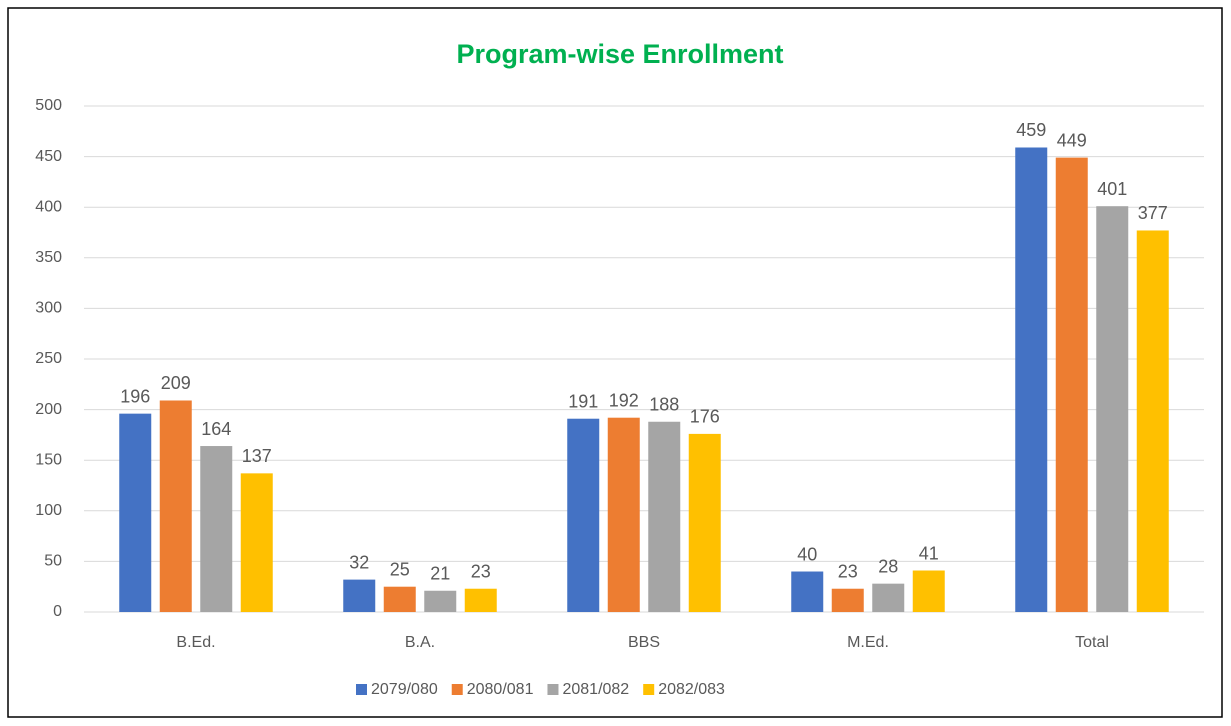 The width and height of the screenshot is (1231, 726). What do you see at coordinates (1112, 189) in the screenshot?
I see `data-label: 401` at bounding box center [1112, 189].